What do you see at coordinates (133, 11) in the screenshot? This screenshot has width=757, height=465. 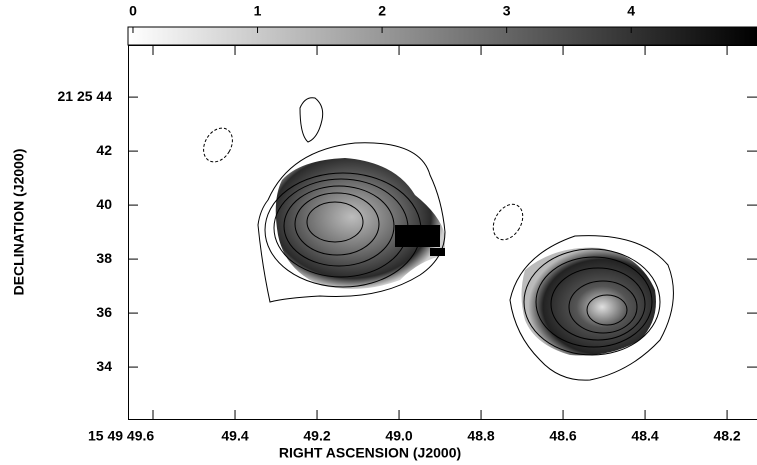 I see `colorbar-tick-label: 0` at bounding box center [133, 11].